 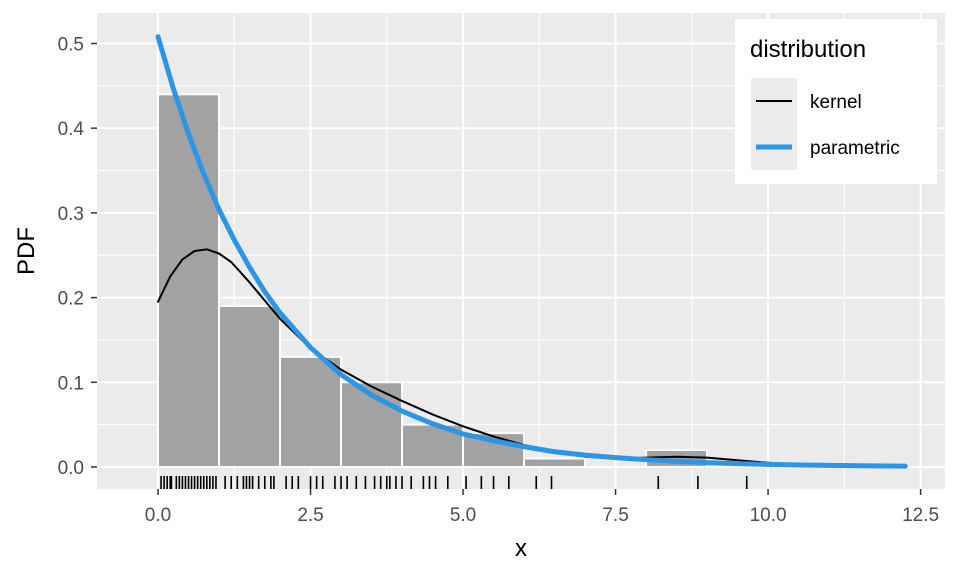 What do you see at coordinates (71, 44) in the screenshot?
I see `y-tick-label: 0.5` at bounding box center [71, 44].